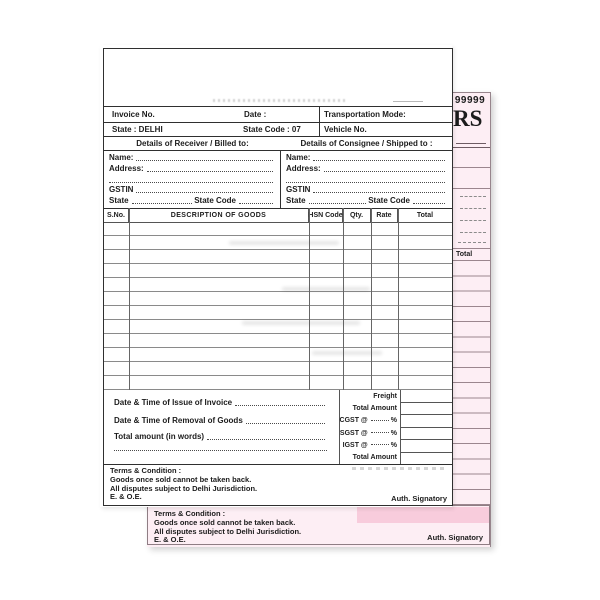 This screenshot has height=600, width=600. Describe the element at coordinates (173, 402) in the screenshot. I see `issue-datetime-label: Date & Time of Issue of Invoice` at that location.